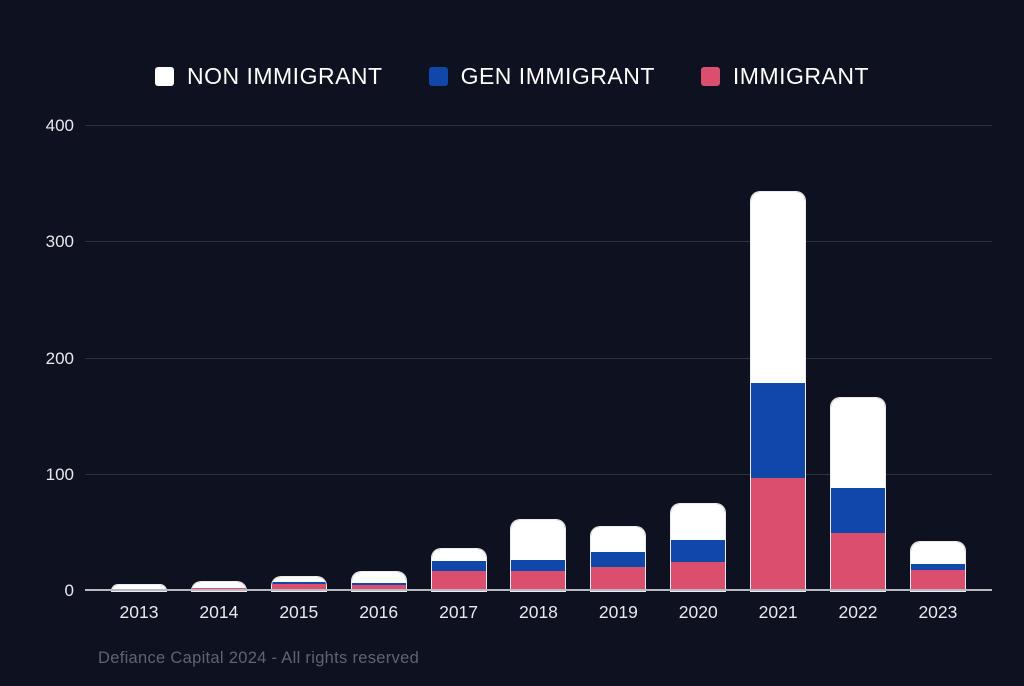  I want to click on x-tick-label-2021: 2021, so click(778, 612).